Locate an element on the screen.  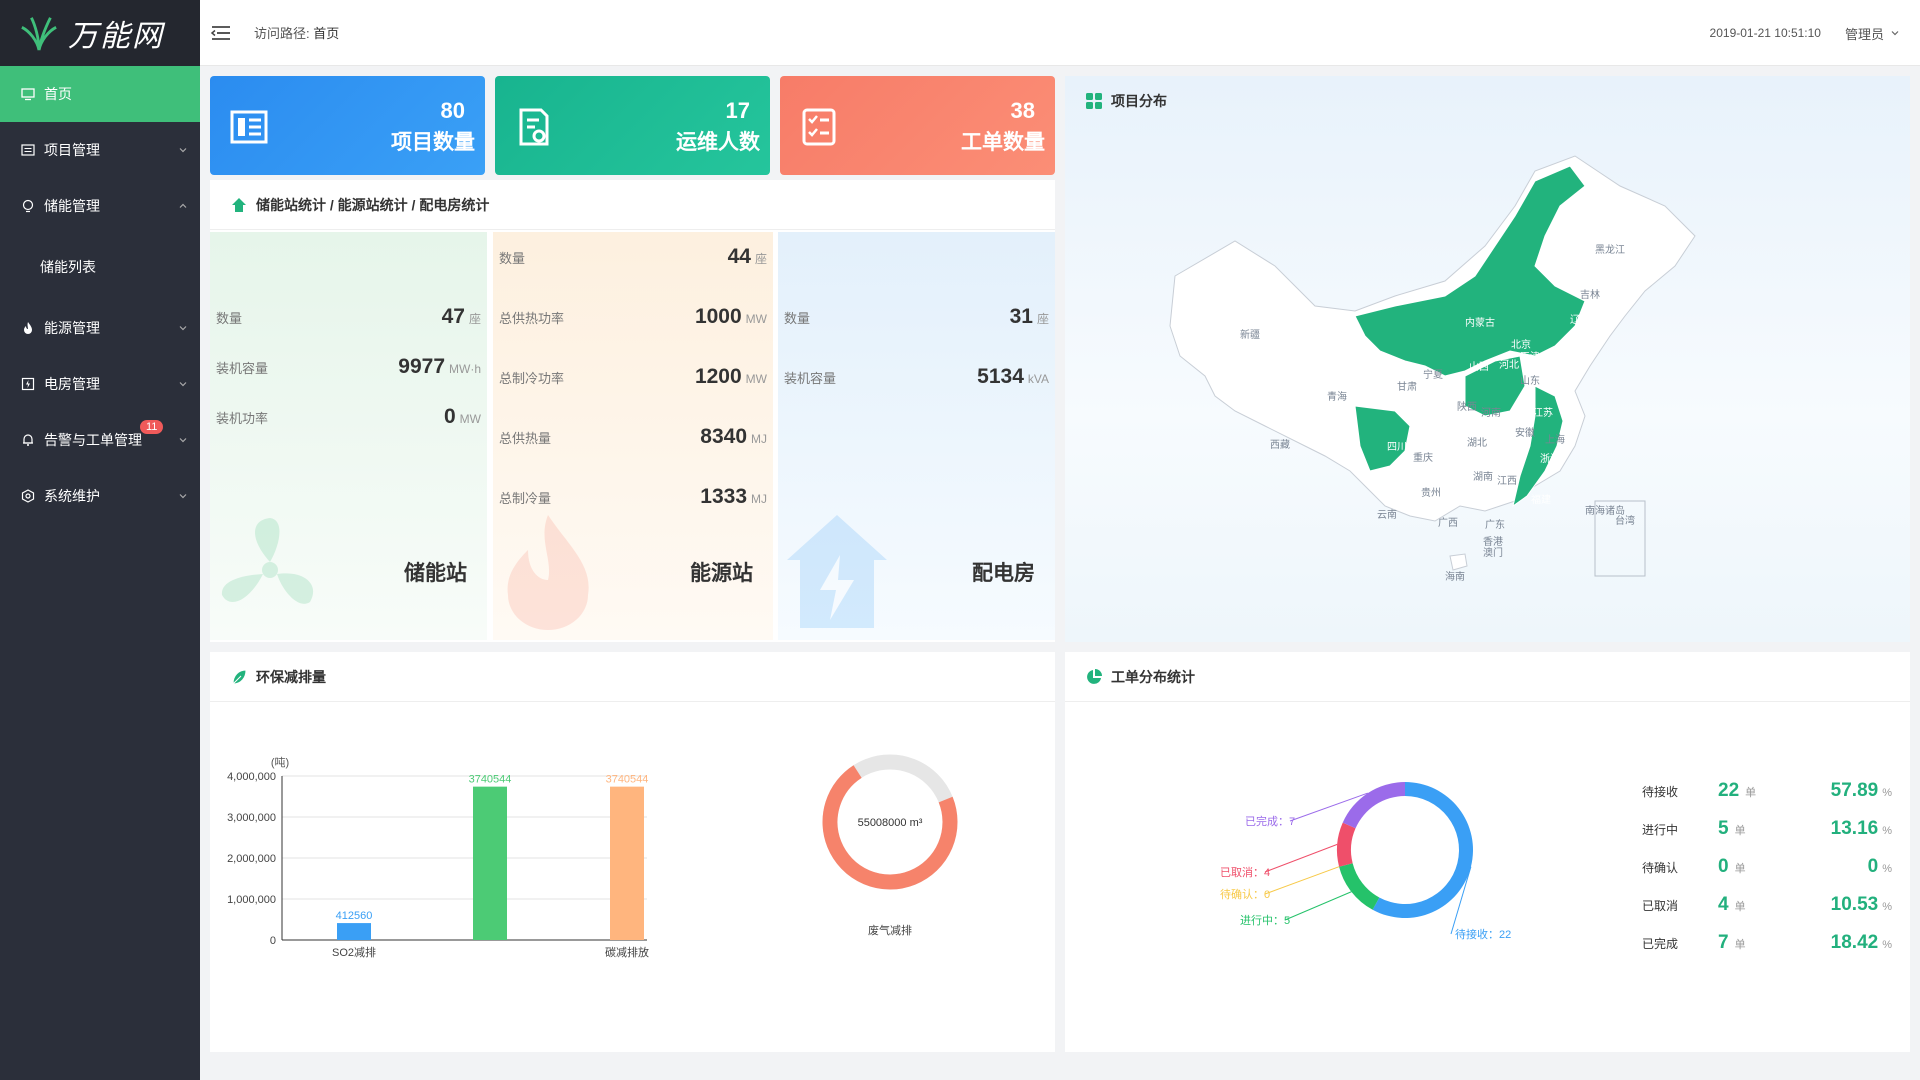
map-province-label: 江西 is located at coordinates (1507, 481).